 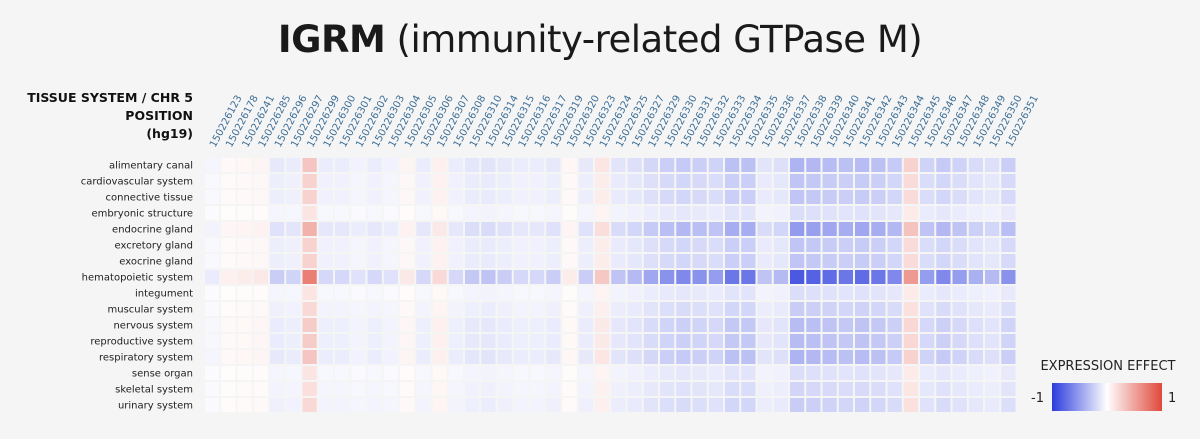 What do you see at coordinates (110, 97) in the screenshot?
I see `axis-header-line-1: TISSUE SYSTEM / CHR 5` at bounding box center [110, 97].